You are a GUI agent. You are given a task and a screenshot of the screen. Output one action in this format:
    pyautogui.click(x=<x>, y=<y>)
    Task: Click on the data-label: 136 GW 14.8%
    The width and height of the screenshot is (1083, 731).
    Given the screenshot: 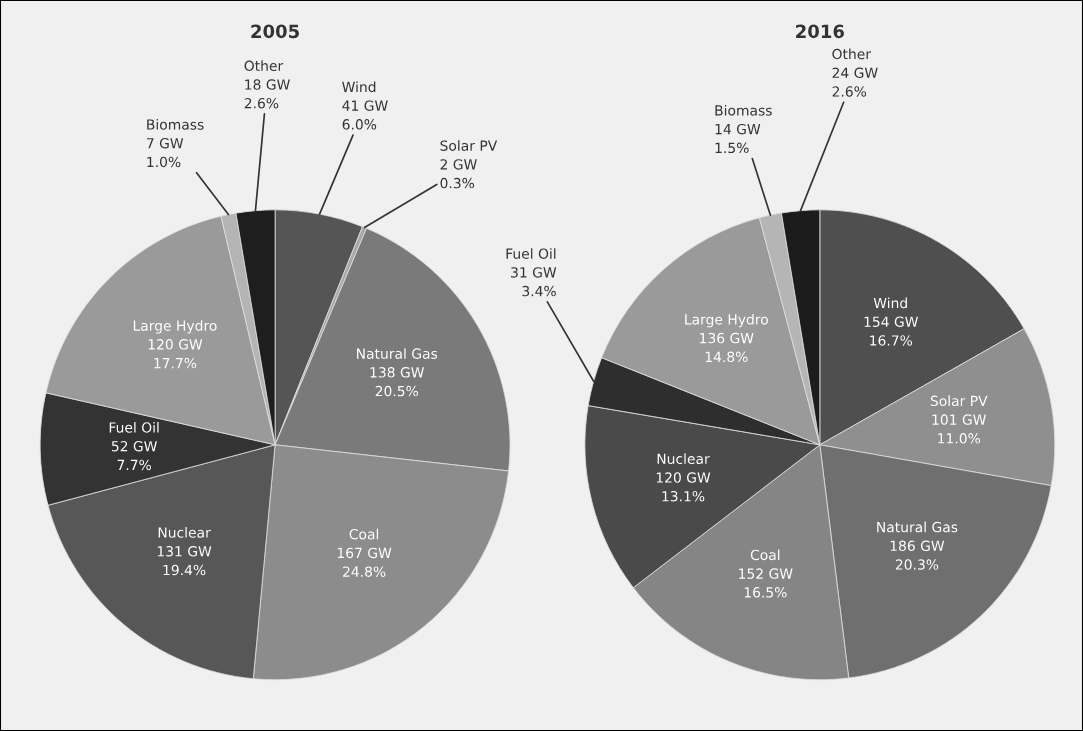 What is the action you would take?
    pyautogui.click(x=727, y=347)
    